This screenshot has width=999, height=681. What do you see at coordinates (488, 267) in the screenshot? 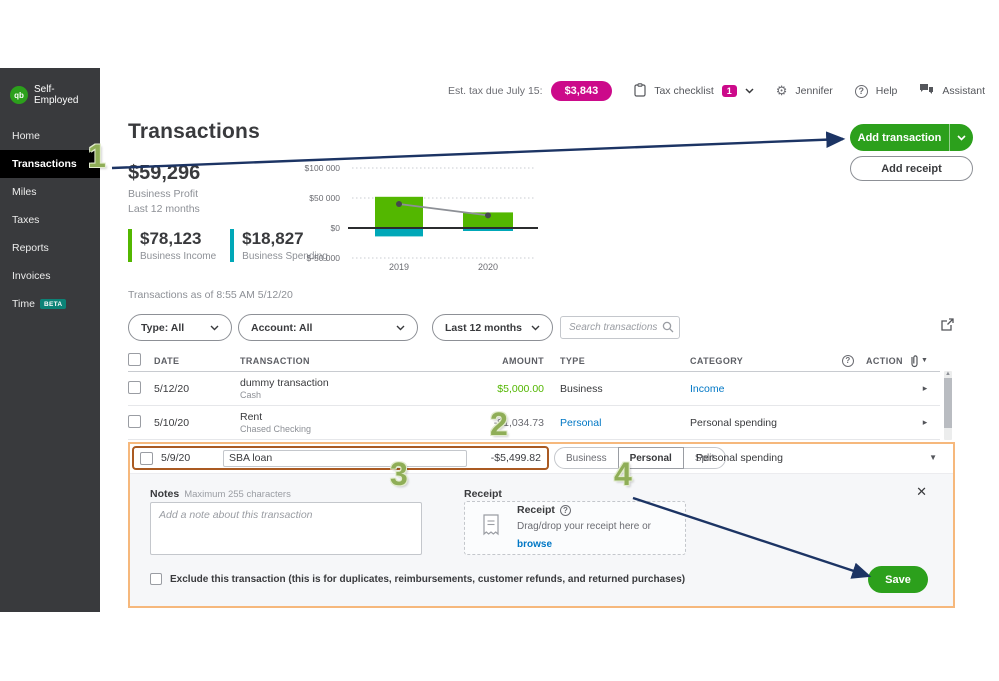
I see `svg-text: 2020` at bounding box center [488, 267].